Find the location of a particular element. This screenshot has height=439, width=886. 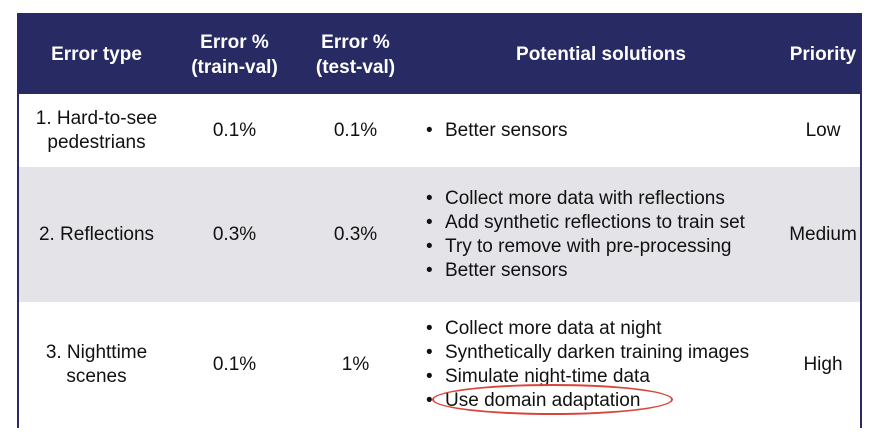

solution-item: Collect more data at night is located at coordinates (606, 329).